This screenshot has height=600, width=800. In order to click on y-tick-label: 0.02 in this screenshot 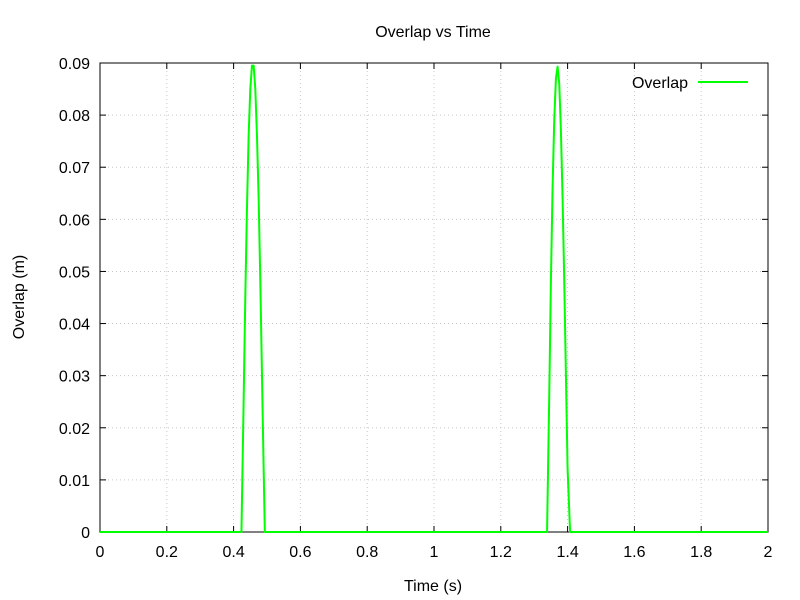, I will do `click(74, 429)`.